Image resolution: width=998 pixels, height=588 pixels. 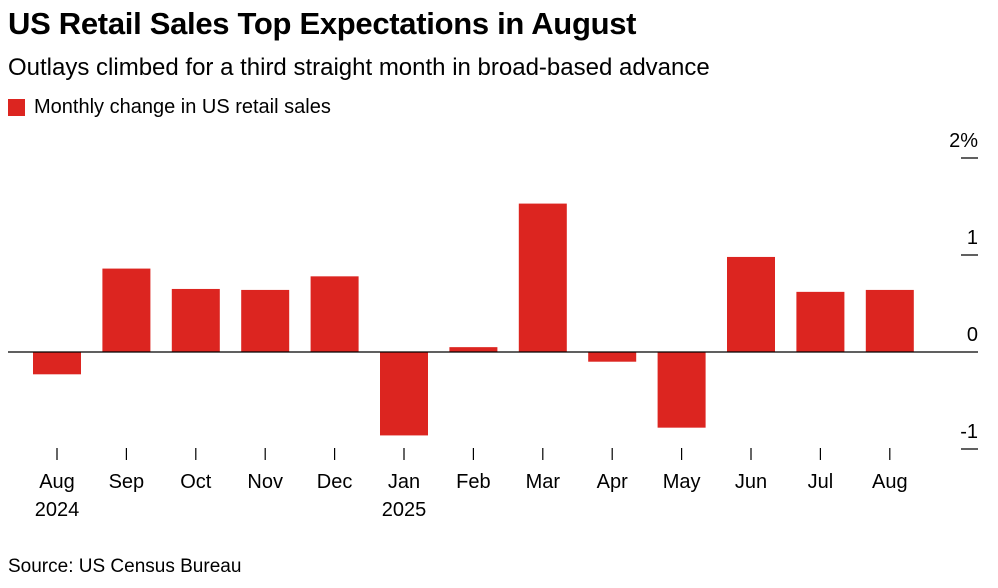 What do you see at coordinates (612, 482) in the screenshot?
I see `x-tick-label: Apr` at bounding box center [612, 482].